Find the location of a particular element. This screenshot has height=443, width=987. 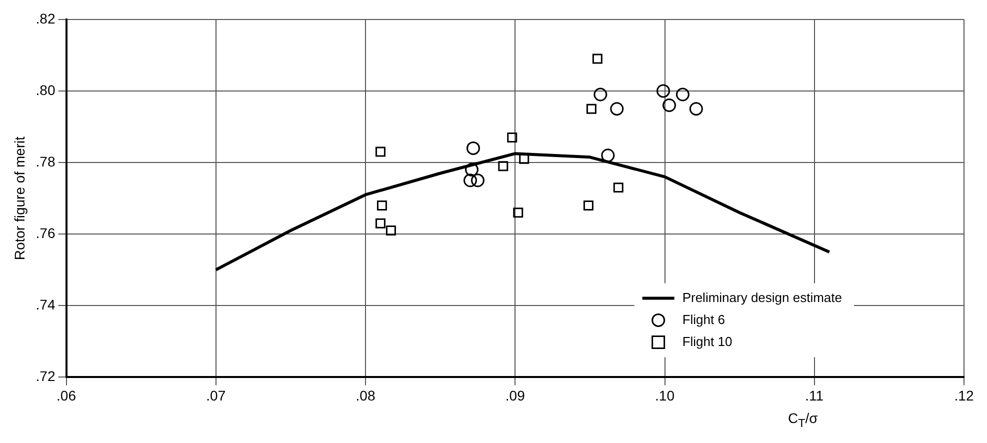

y-tick-label: .72 is located at coordinates (46, 376).